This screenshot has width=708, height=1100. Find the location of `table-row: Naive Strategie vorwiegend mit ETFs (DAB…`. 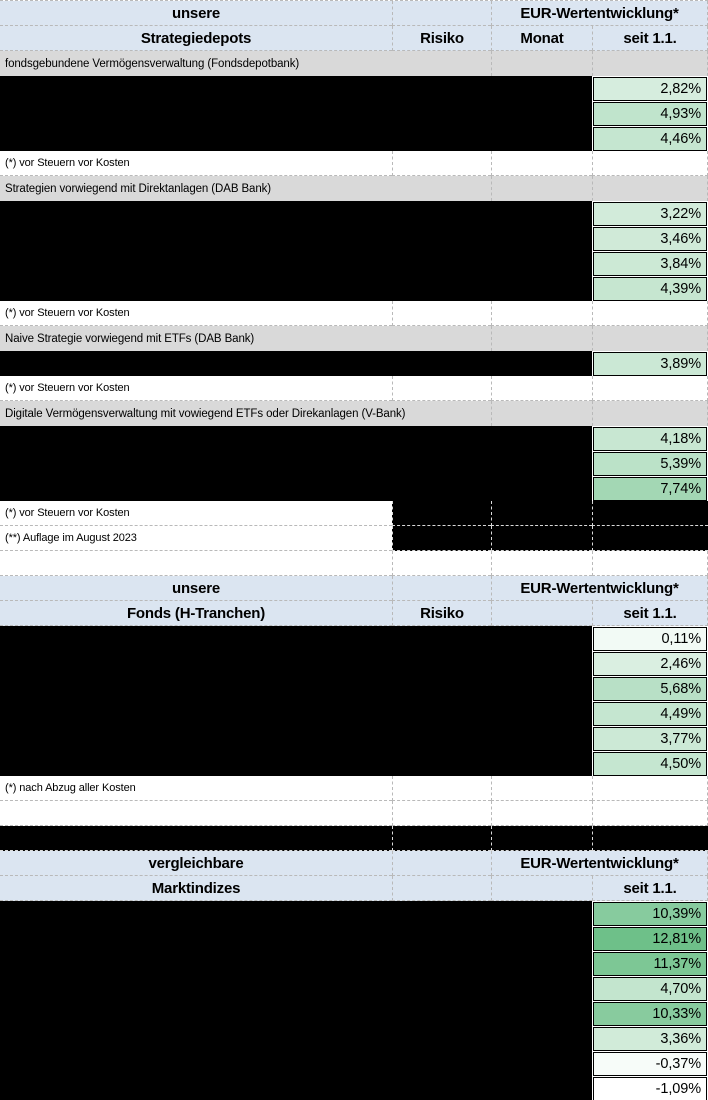

table-row: Naive Strategie vorwiegend mit ETFs (DAB… is located at coordinates (354, 338).